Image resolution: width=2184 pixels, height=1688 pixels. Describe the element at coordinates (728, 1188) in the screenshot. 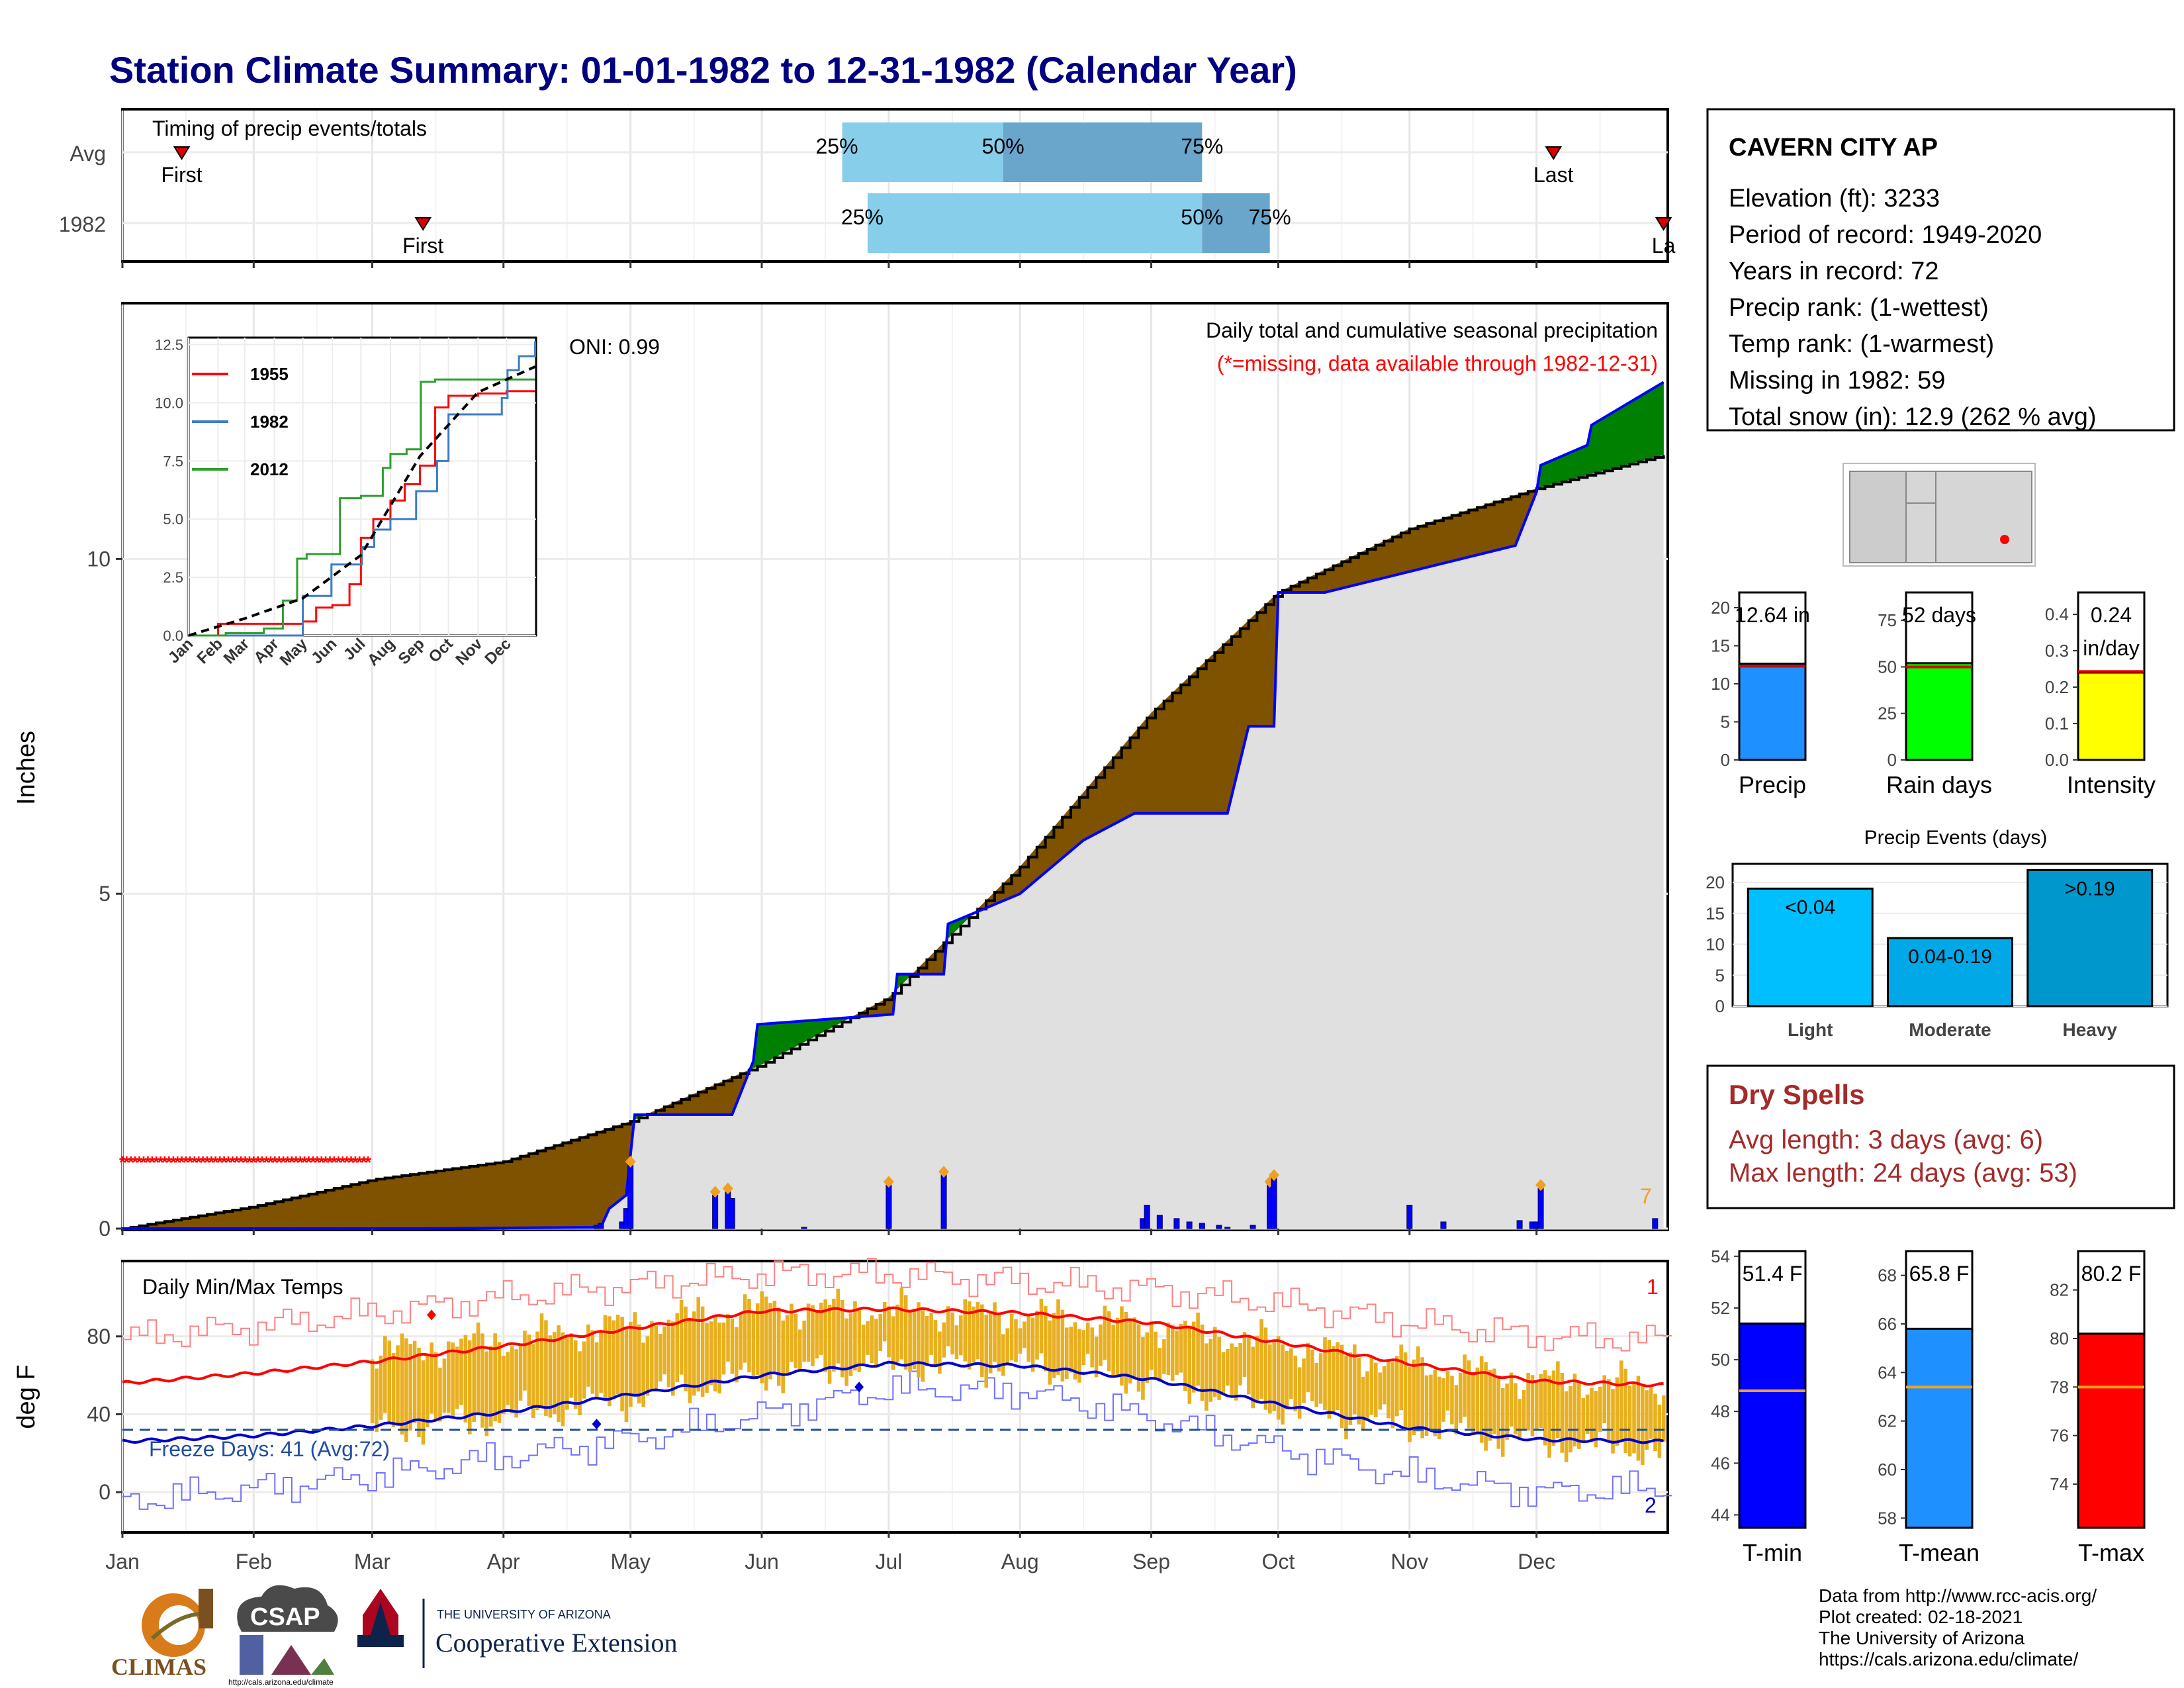

I see `daily-max-marker` at that location.